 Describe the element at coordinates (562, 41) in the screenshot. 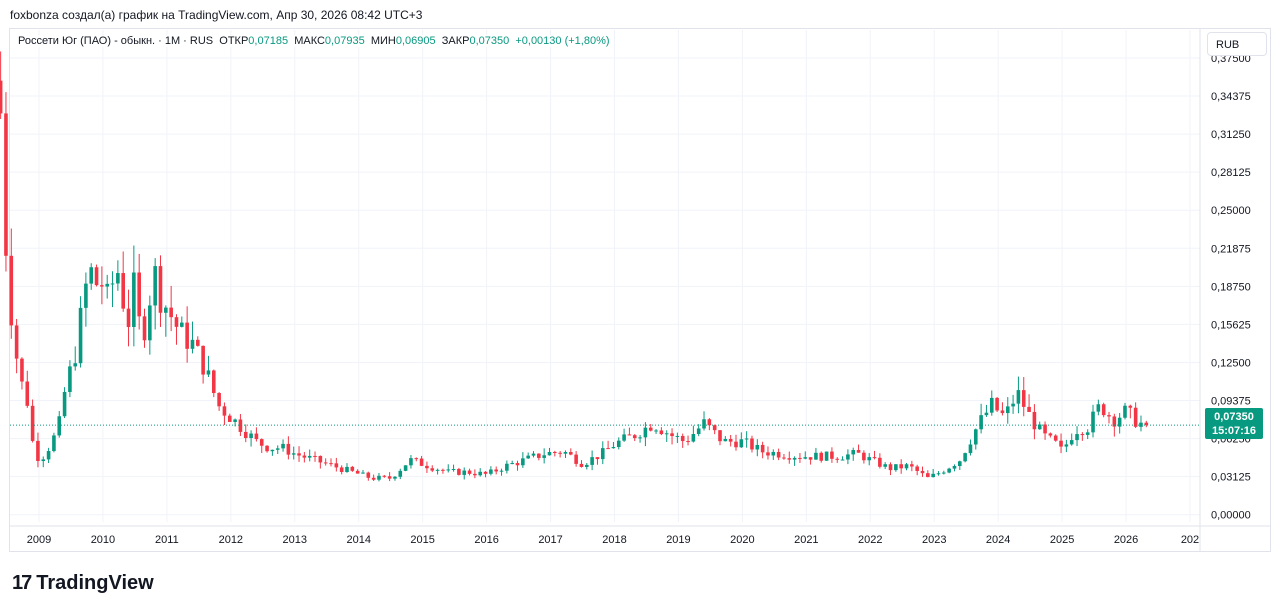

I see `change-value: +0,00130 (+1,80%)` at that location.